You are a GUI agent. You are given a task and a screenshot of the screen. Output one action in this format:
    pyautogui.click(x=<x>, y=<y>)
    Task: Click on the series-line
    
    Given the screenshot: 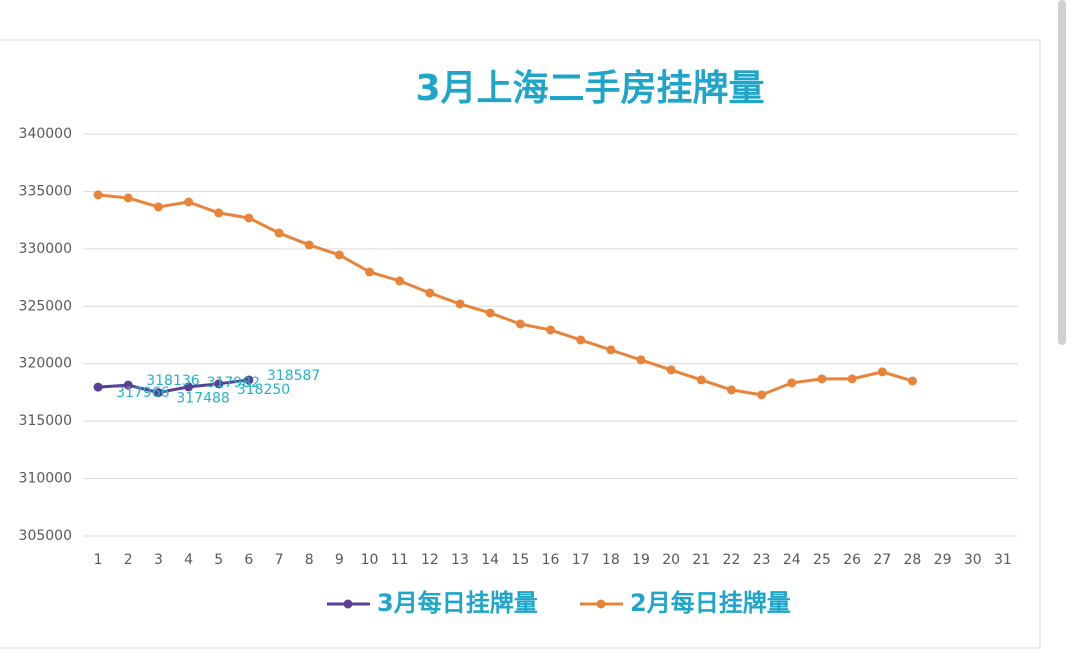 What is the action you would take?
    pyautogui.click(x=173, y=386)
    